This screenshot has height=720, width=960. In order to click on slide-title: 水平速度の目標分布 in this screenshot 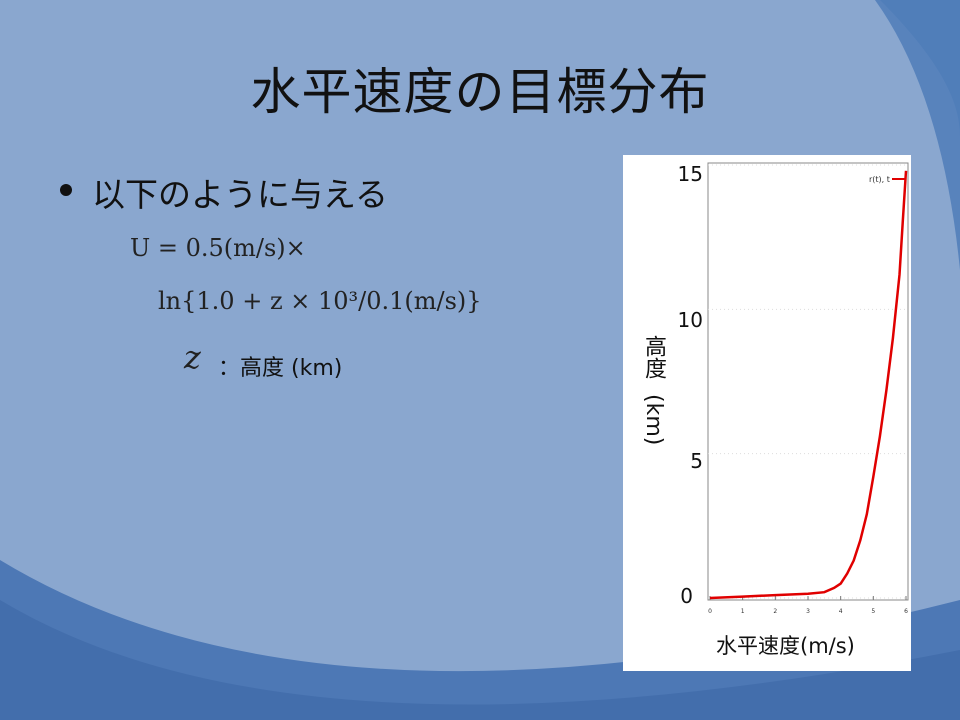, I will do `click(480, 92)`.